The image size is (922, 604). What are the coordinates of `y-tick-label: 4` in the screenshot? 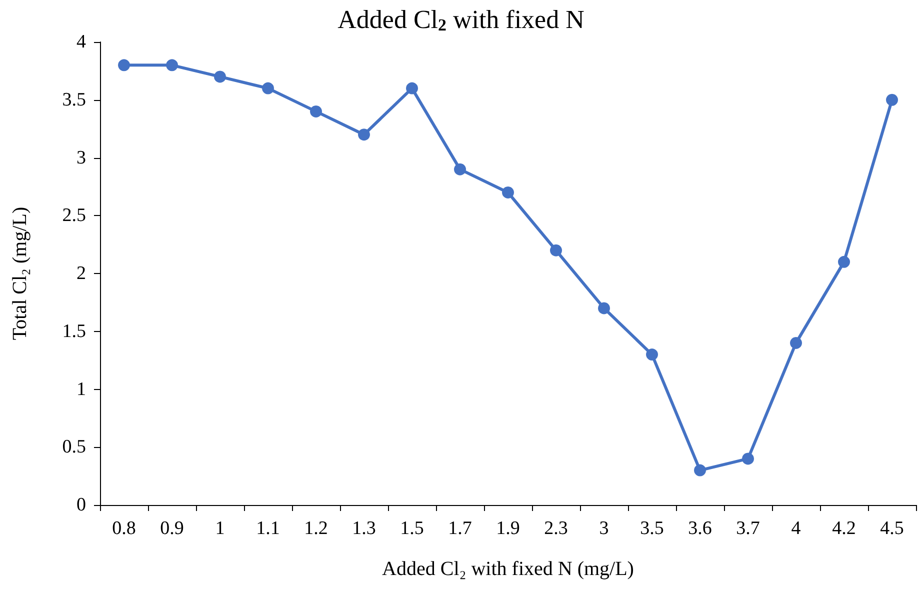 It's located at (81, 42).